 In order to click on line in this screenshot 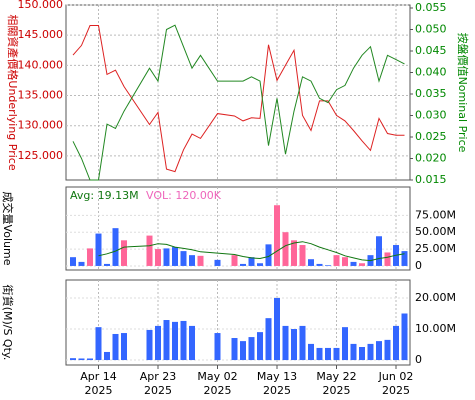, I will do `click(251, 251)`.